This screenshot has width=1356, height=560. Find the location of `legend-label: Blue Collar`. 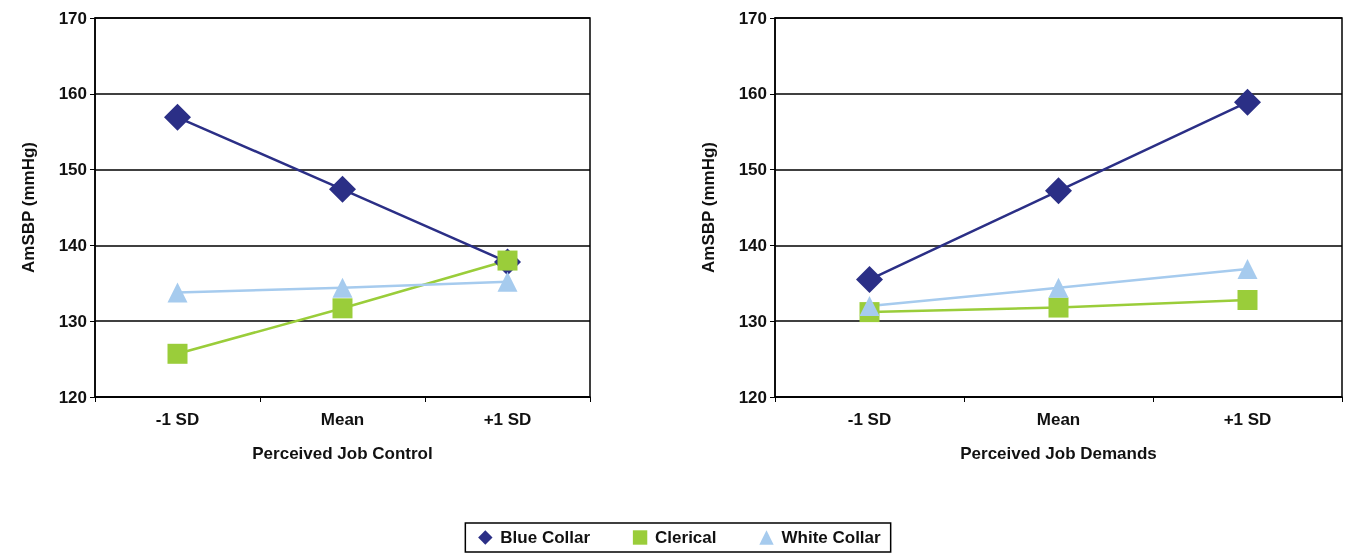

legend-label: Blue Collar is located at coordinates (545, 537).